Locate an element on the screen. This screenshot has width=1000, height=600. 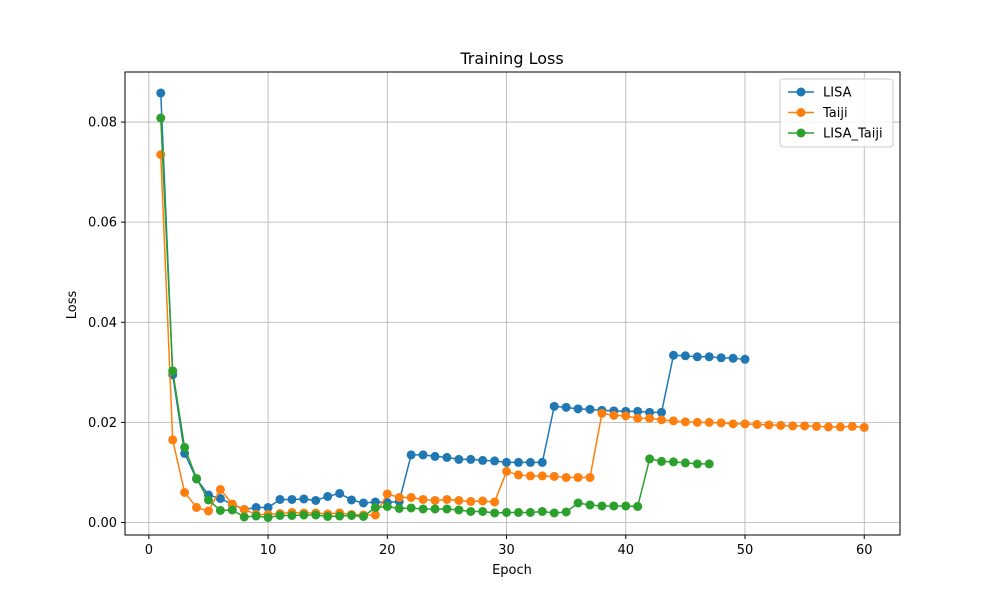
y-tick-label: 0.02 is located at coordinates (102, 423).